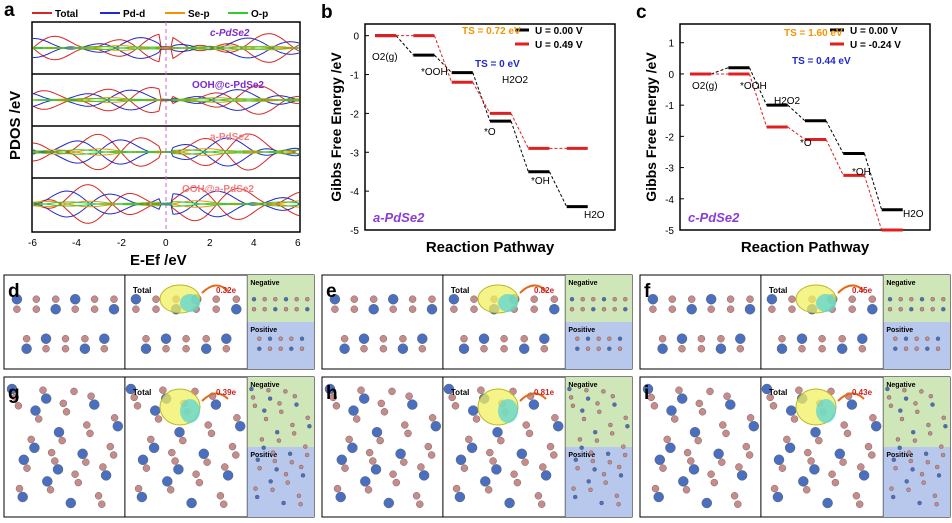 The image size is (952, 523). I want to click on ts-label: TS = 0.72 eV, so click(491, 31).